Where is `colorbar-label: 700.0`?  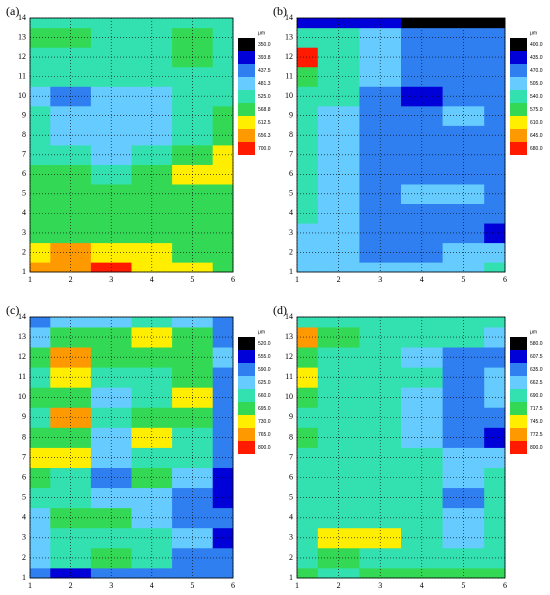 colorbar-label: 700.0 is located at coordinates (264, 149).